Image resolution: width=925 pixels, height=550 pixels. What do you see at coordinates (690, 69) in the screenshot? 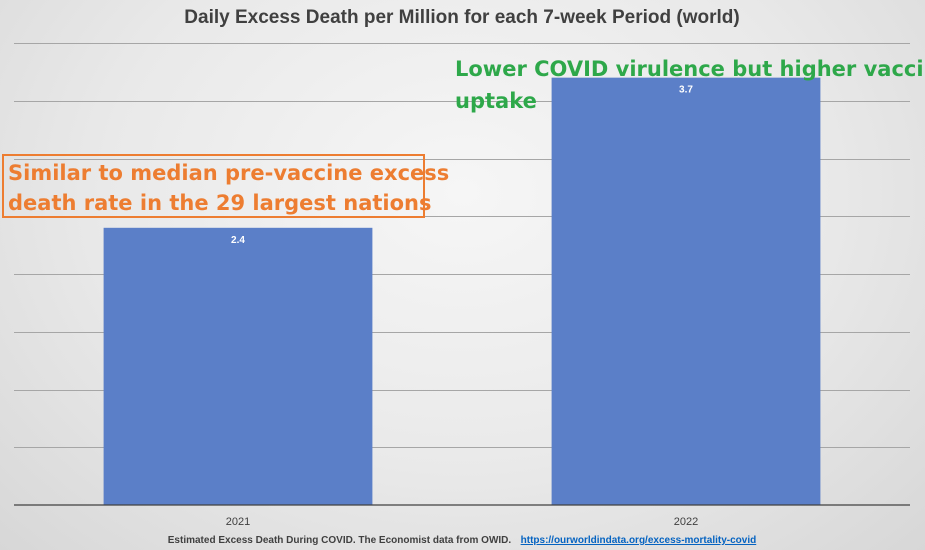
I see `annotation-virulence-line-1: Lower COVID virulence but higher vaccine` at bounding box center [690, 69].